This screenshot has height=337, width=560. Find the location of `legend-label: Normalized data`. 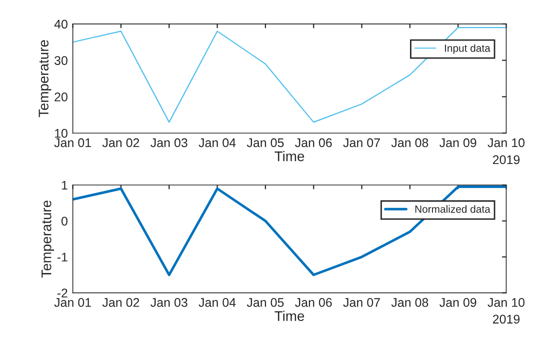

legend-label: Normalized data is located at coordinates (452, 209).